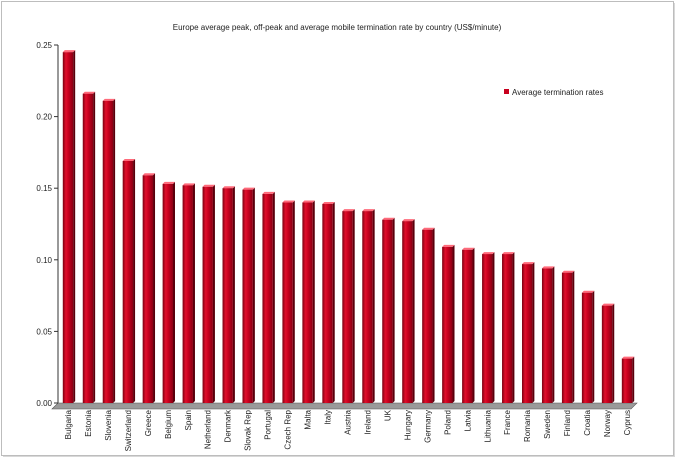 Image resolution: width=675 pixels, height=457 pixels. I want to click on x-tick-label: Slovak Rep, so click(248, 429).